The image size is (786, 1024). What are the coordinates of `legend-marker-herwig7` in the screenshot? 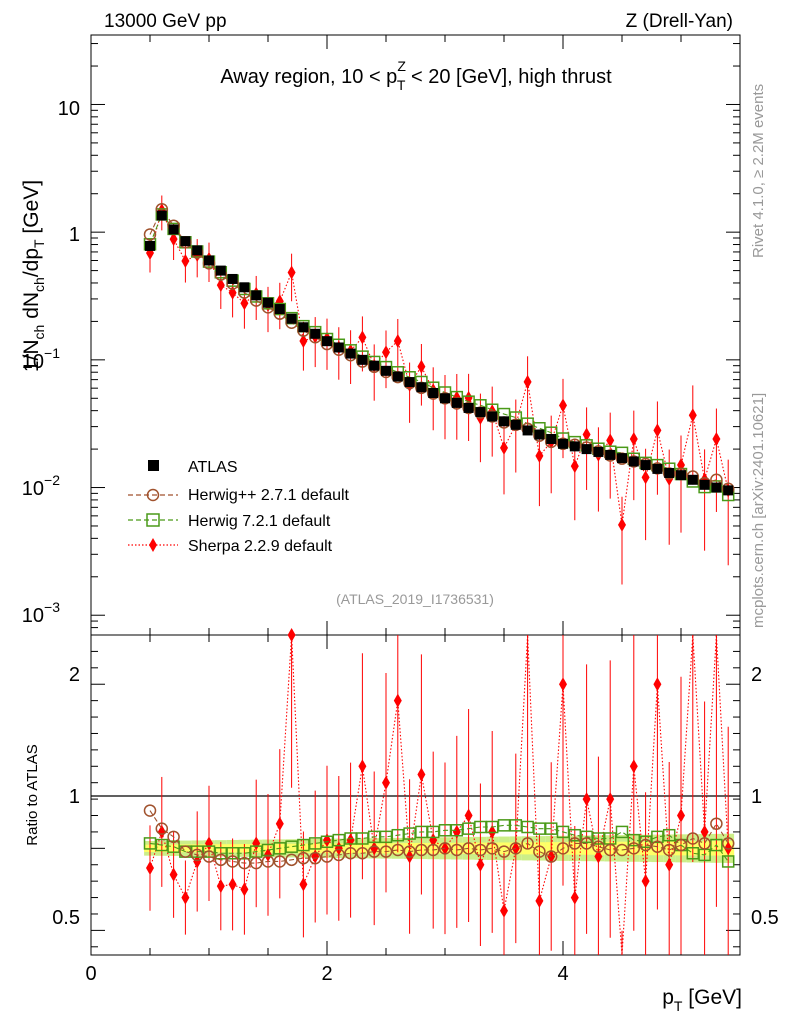 It's located at (153, 520).